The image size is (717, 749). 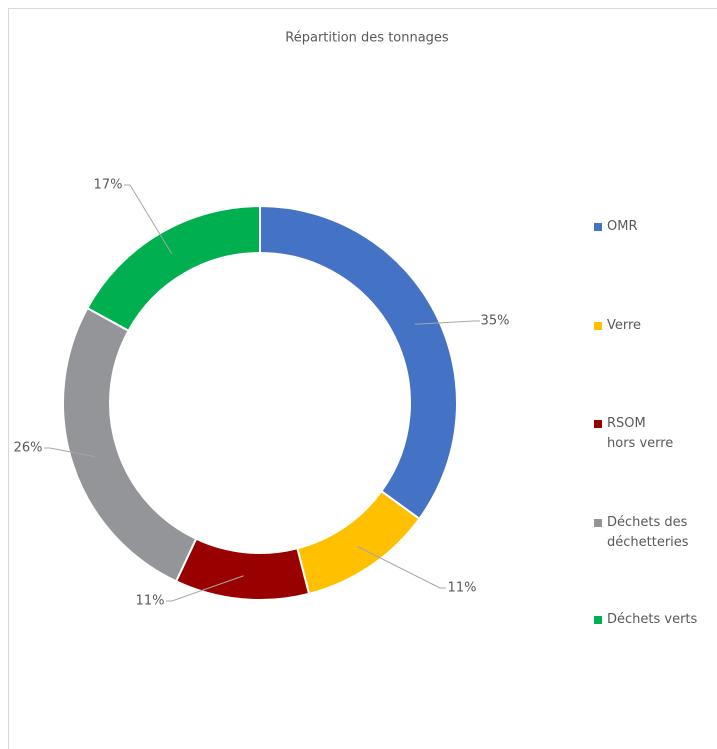 What do you see at coordinates (28, 448) in the screenshot?
I see `data-label: 26%` at bounding box center [28, 448].